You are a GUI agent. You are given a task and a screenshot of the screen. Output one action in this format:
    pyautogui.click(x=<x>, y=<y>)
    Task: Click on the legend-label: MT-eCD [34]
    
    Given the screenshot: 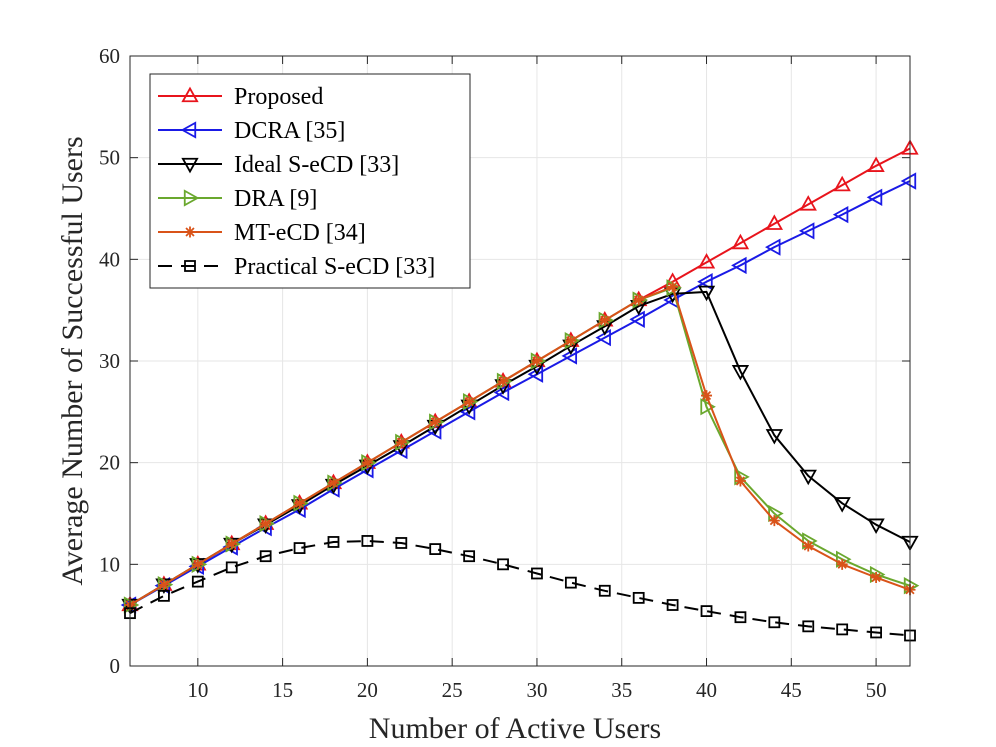 What is the action you would take?
    pyautogui.click(x=300, y=233)
    